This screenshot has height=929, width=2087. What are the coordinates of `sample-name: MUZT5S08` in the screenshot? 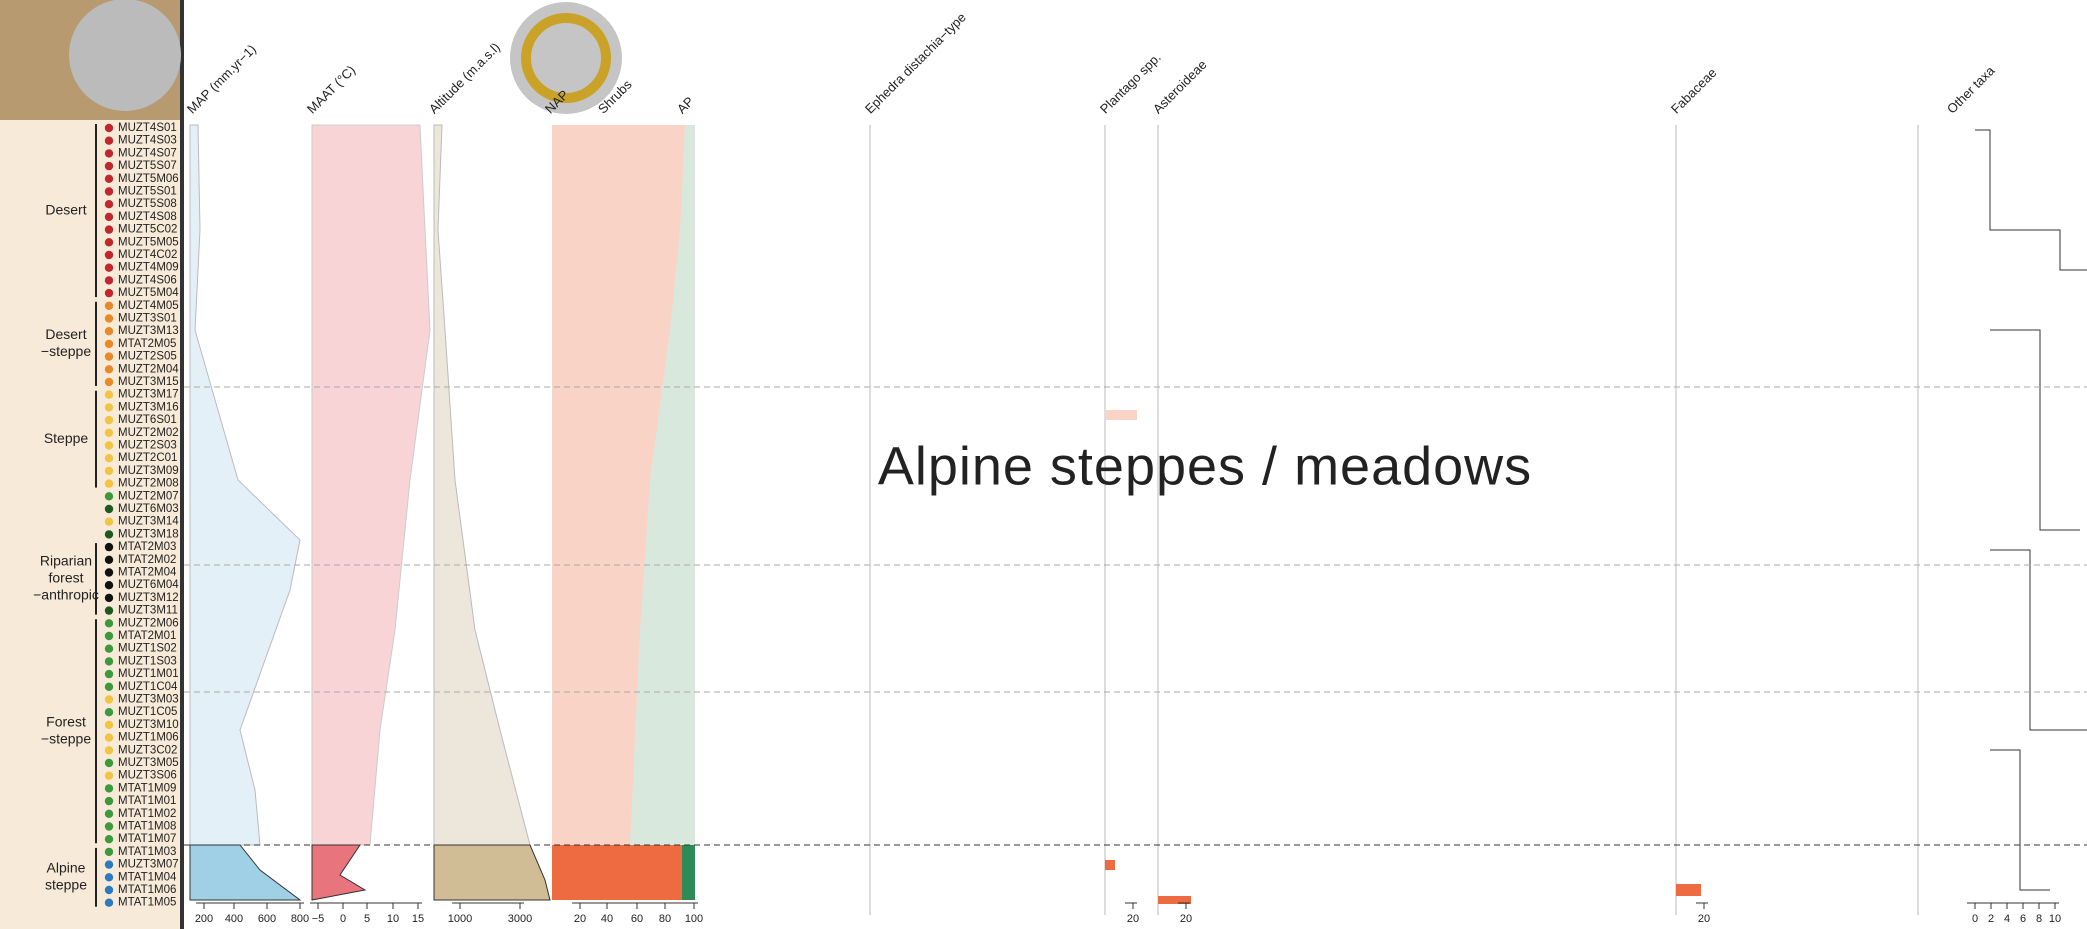 It's located at (147, 204).